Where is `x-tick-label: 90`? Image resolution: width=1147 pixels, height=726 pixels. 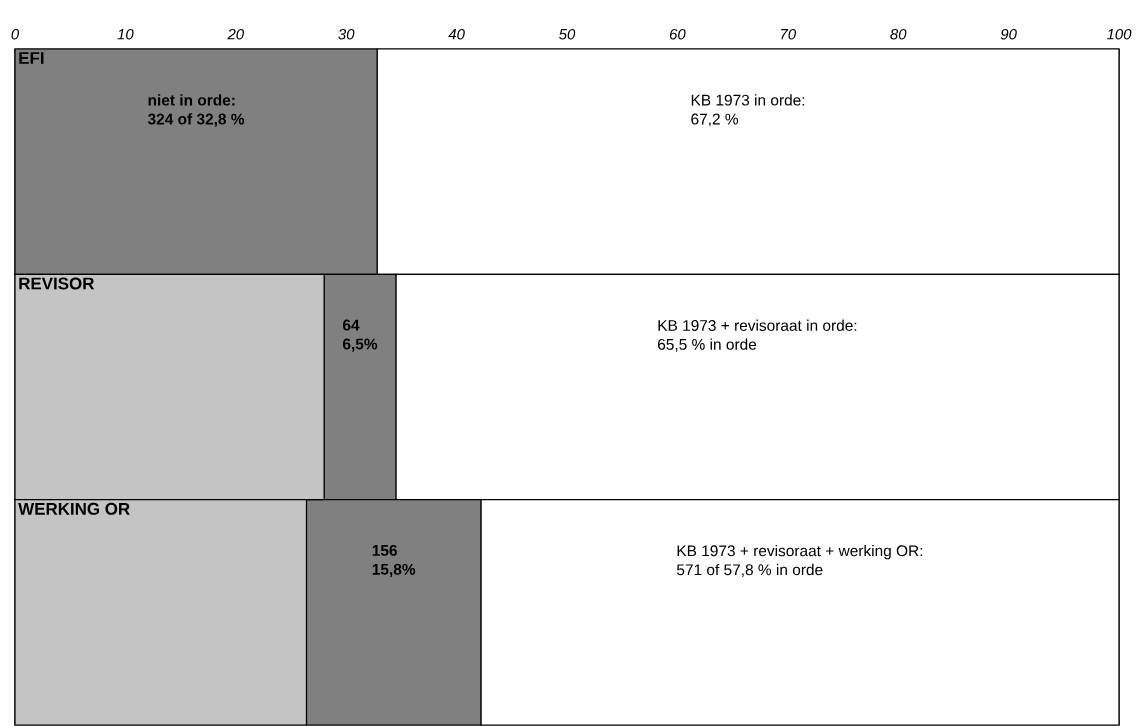
x-tick-label: 90 is located at coordinates (1008, 34).